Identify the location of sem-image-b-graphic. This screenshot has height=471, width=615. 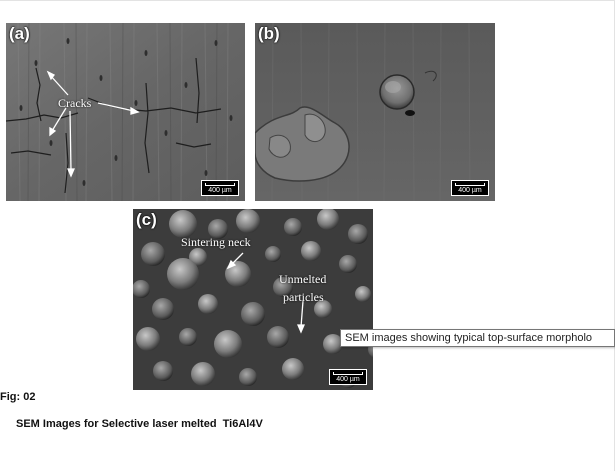
(375, 112).